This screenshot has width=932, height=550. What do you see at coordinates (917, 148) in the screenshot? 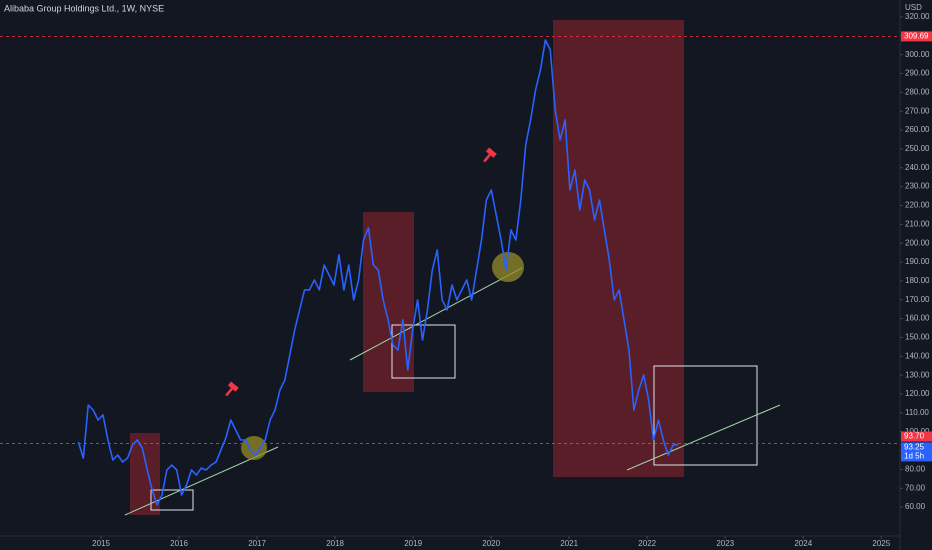
I see `y-tick-label: 250.00` at bounding box center [917, 148].